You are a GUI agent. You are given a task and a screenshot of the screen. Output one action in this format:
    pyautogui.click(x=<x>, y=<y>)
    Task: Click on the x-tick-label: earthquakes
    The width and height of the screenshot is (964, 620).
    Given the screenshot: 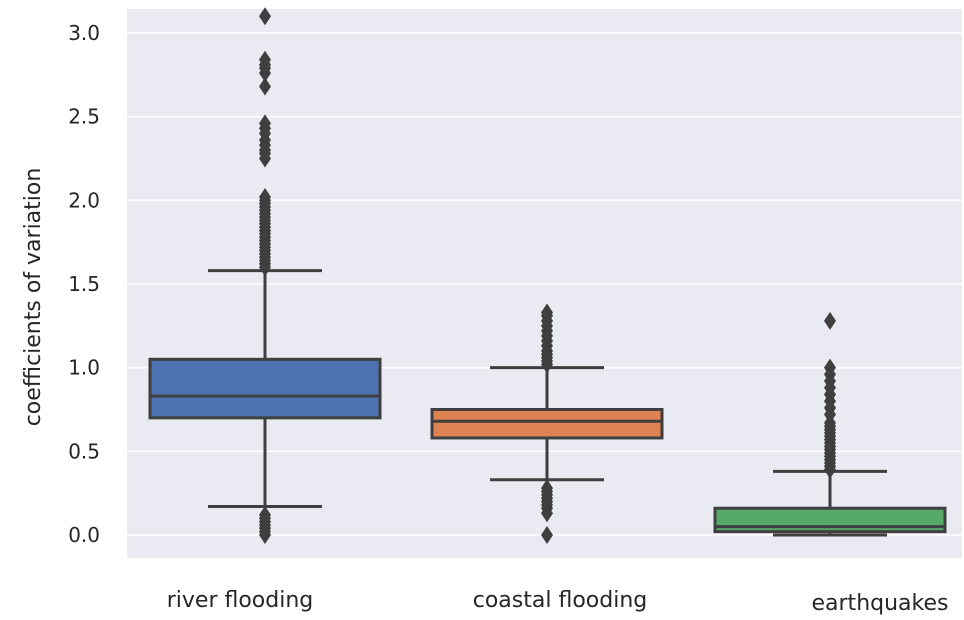 What is the action you would take?
    pyautogui.click(x=880, y=603)
    